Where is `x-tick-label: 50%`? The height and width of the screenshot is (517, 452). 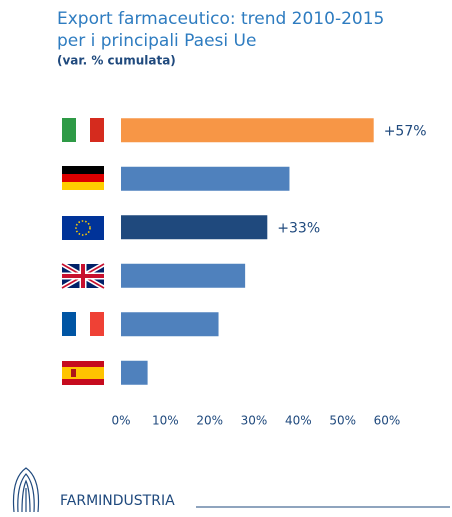 x-tick-label: 50% is located at coordinates (342, 421).